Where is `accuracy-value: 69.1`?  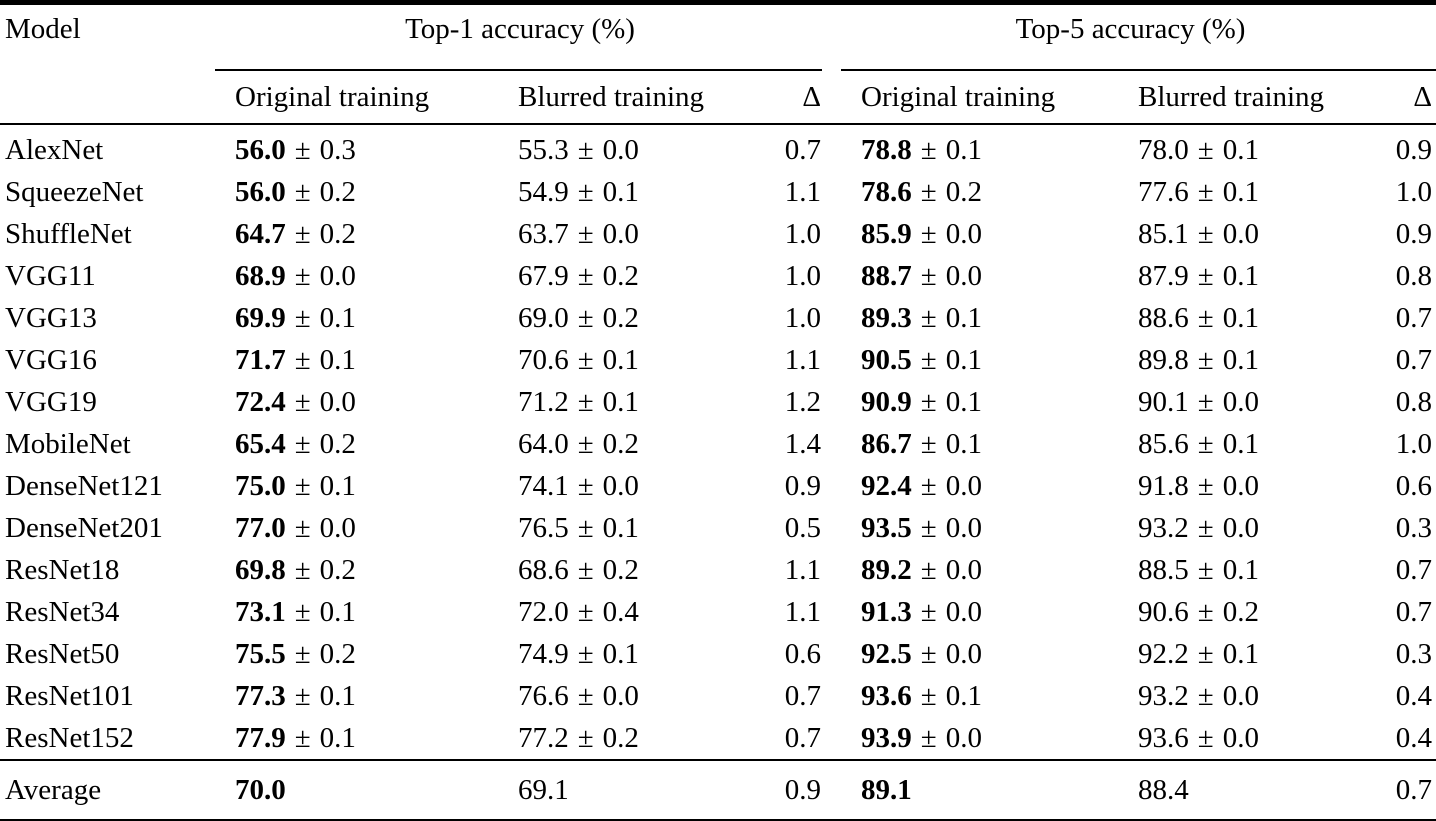 accuracy-value: 69.1 is located at coordinates (543, 789).